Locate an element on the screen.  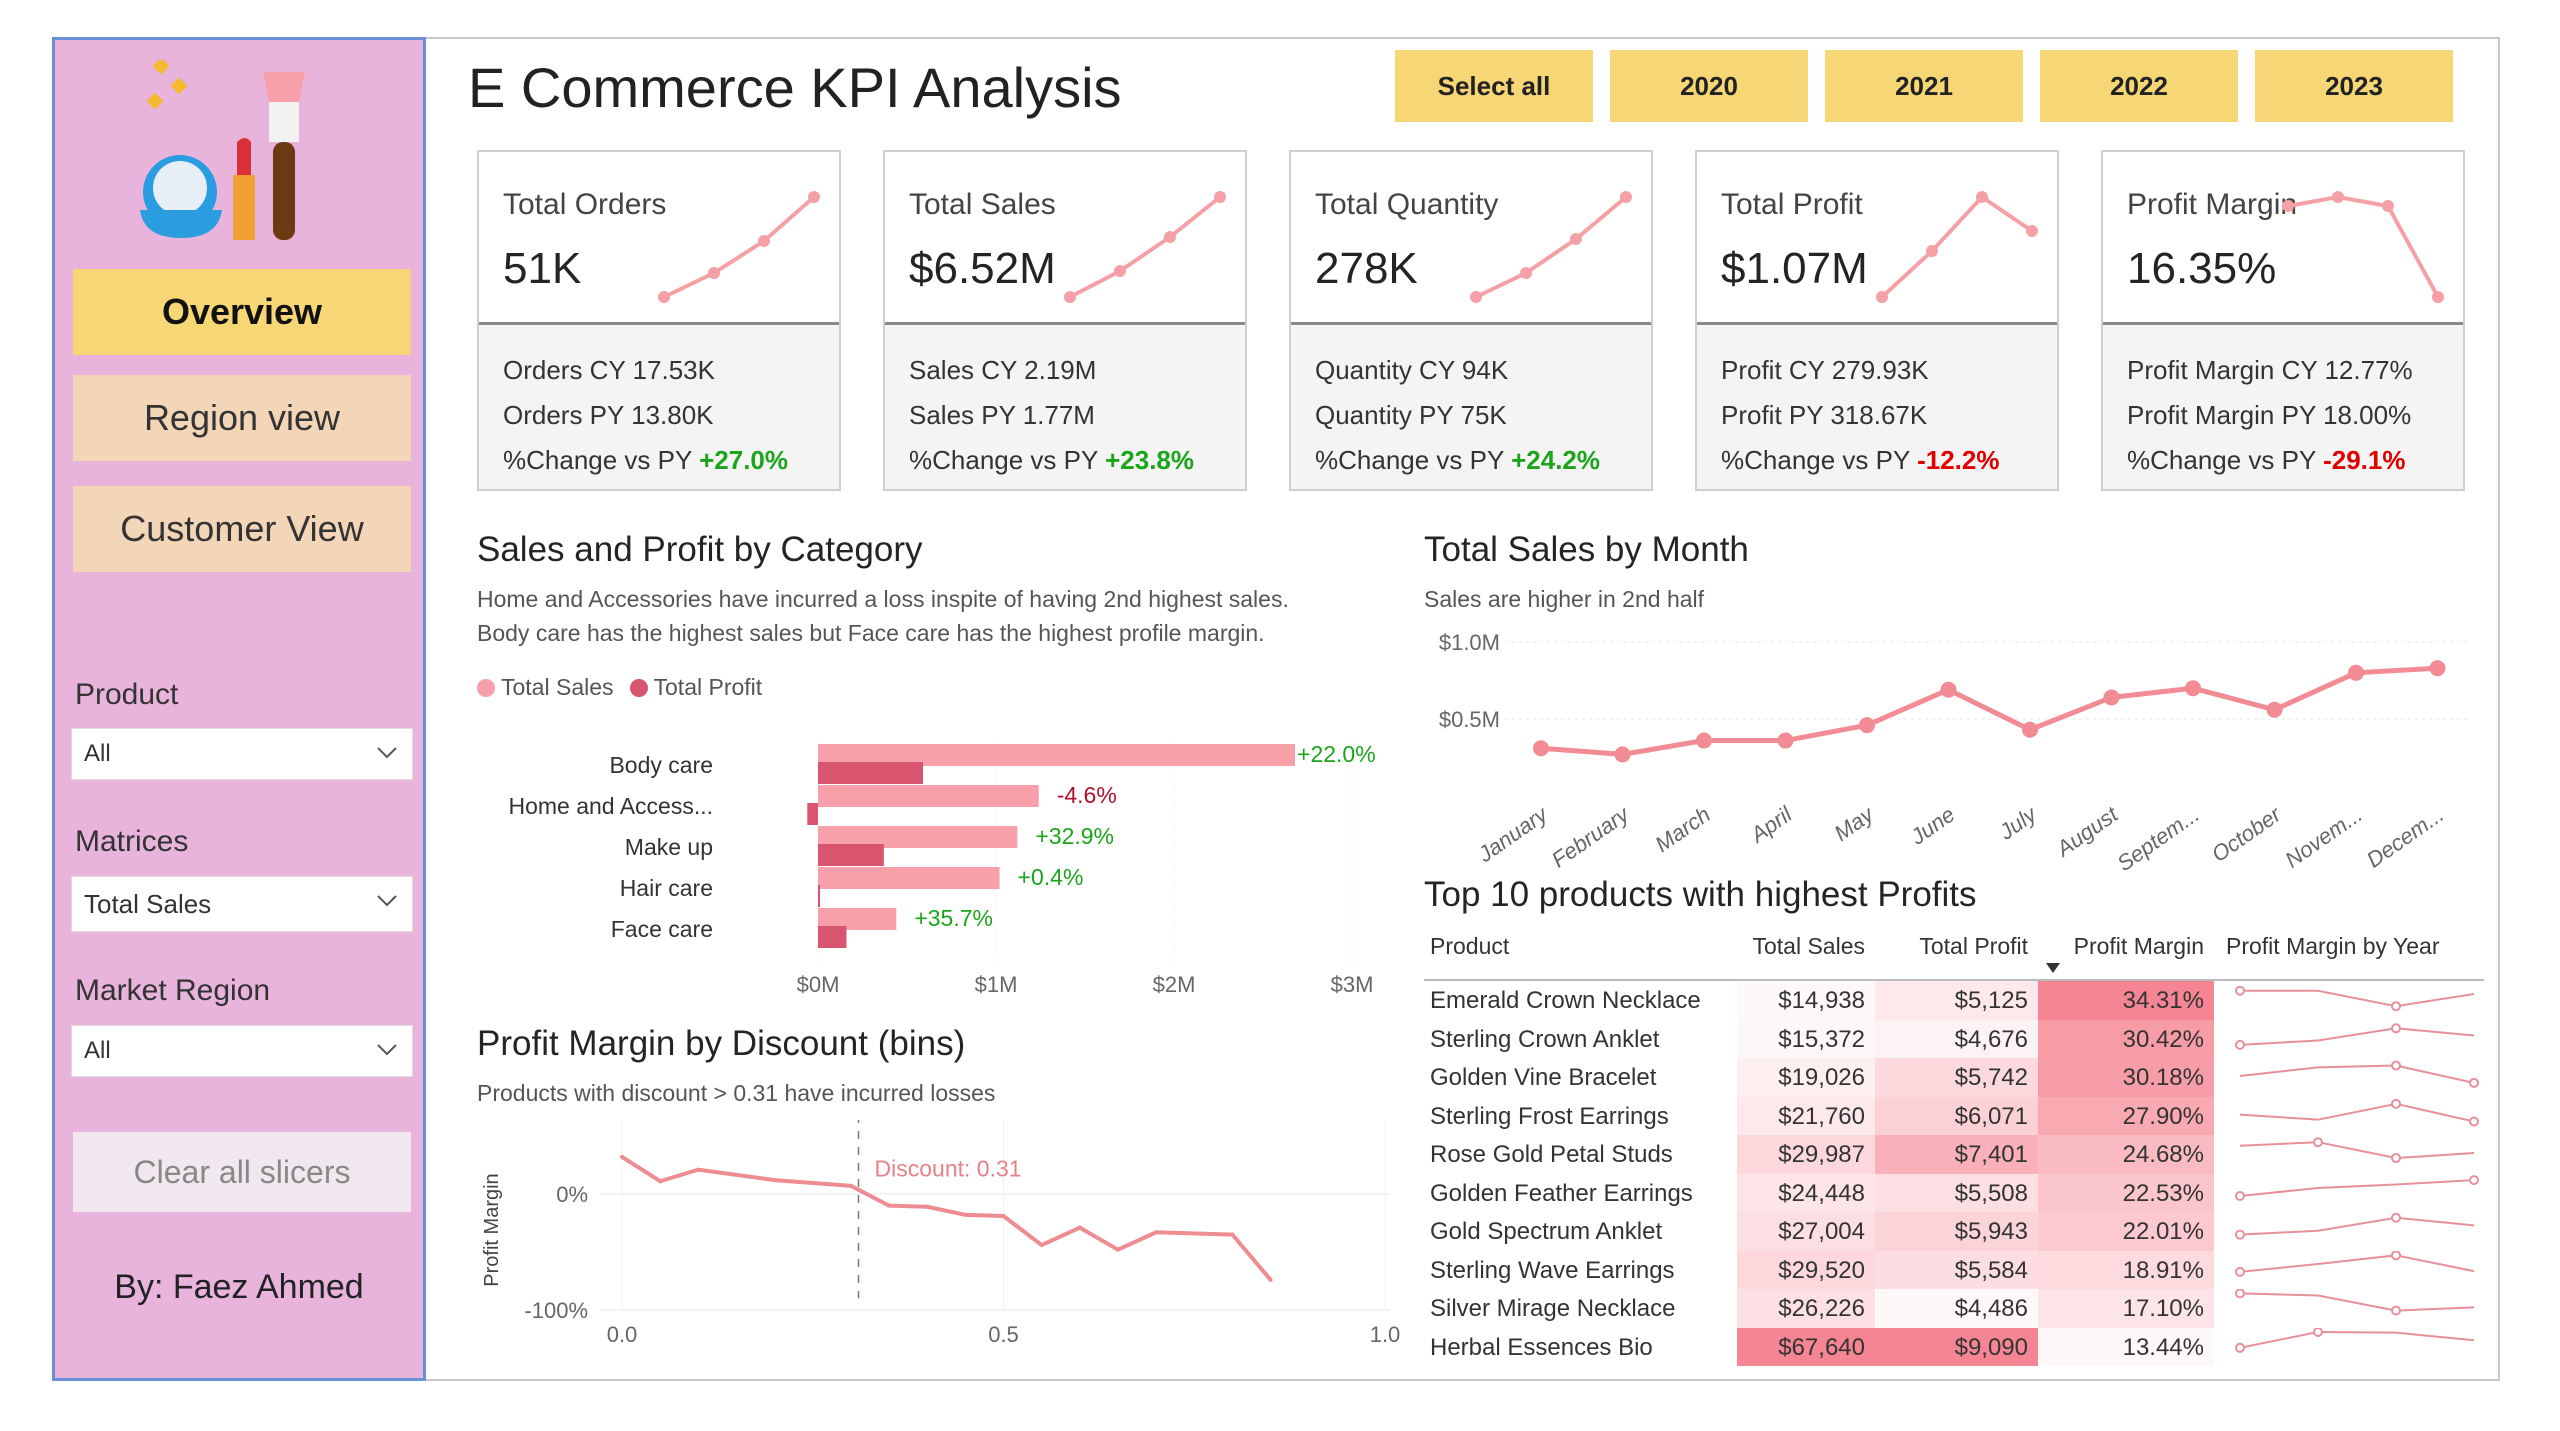
column-header-product: Product is located at coordinates (1470, 946).